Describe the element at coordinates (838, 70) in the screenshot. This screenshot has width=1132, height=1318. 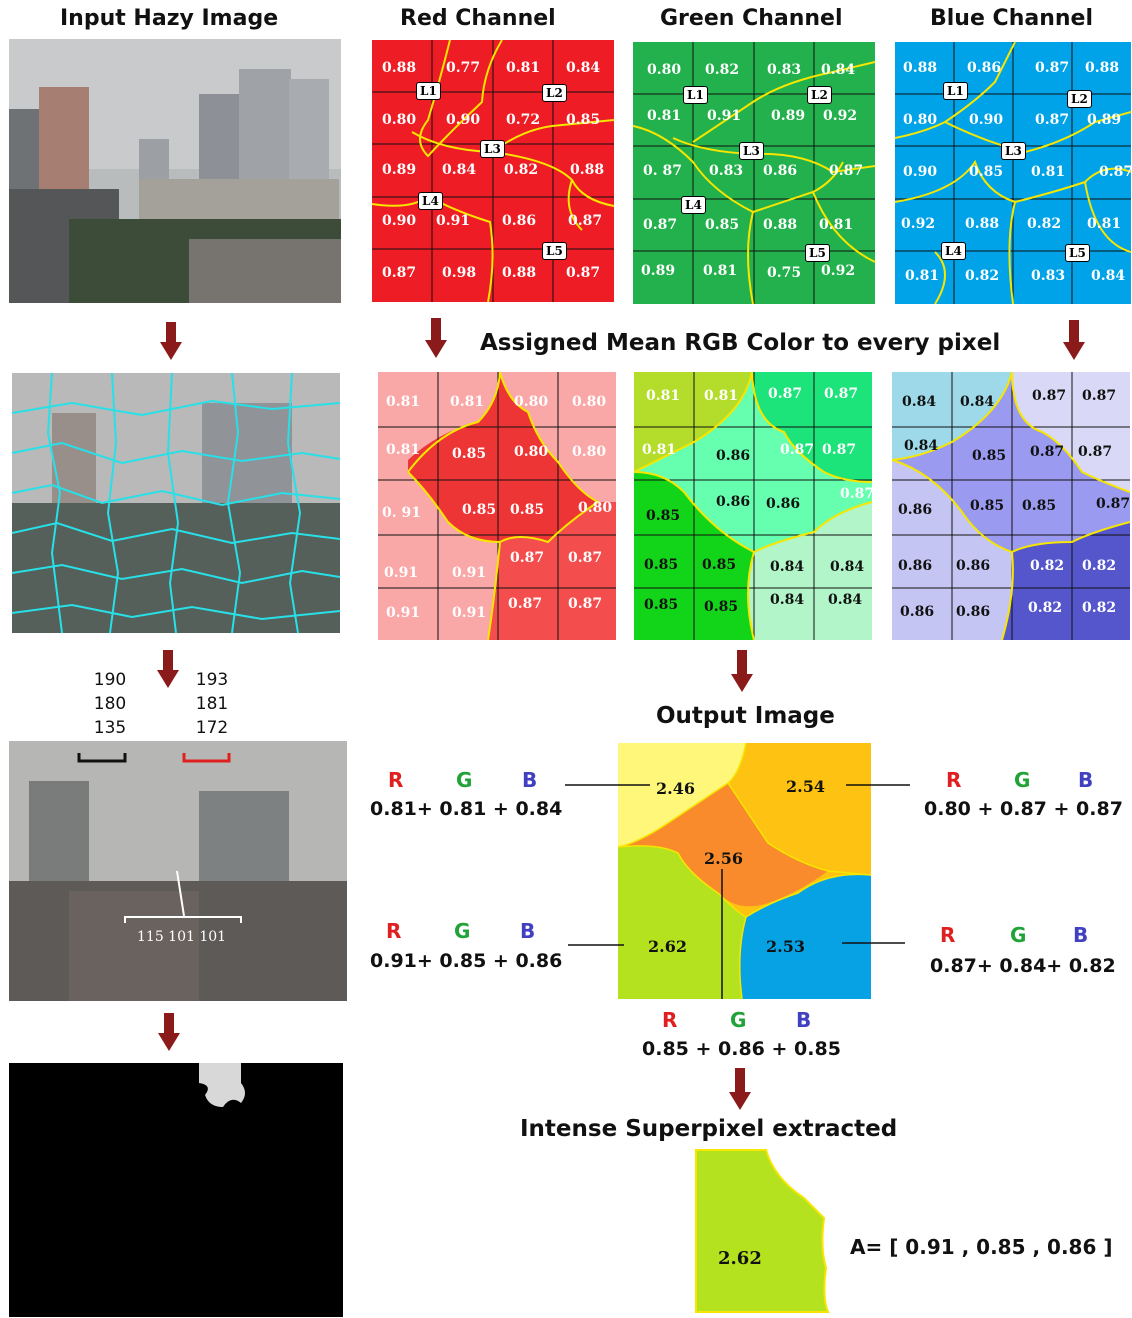
I see `green-cell: 0.84` at that location.